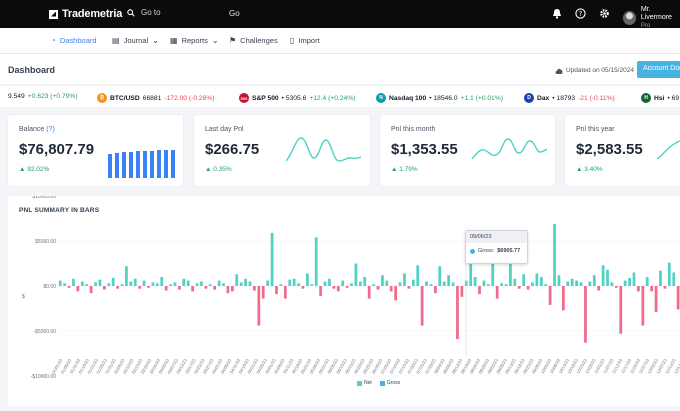  What do you see at coordinates (660, 98) in the screenshot?
I see `ticker-item: H Hsi • 69` at bounding box center [660, 98].